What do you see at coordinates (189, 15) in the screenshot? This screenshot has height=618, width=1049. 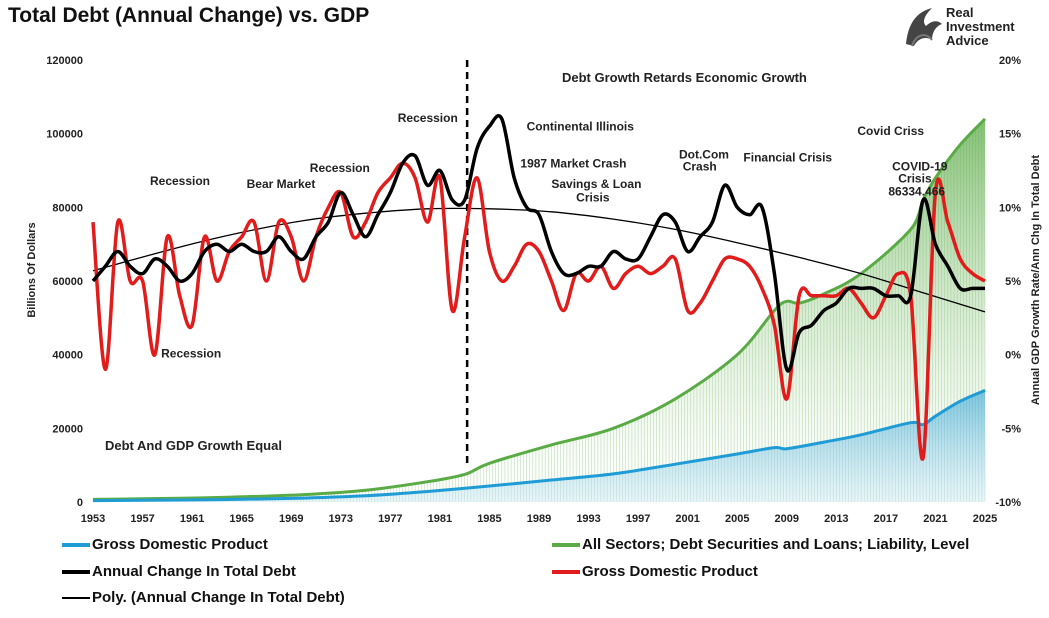 I see `chart-title: Total Debt (Annual Change) vs. GDP` at bounding box center [189, 15].